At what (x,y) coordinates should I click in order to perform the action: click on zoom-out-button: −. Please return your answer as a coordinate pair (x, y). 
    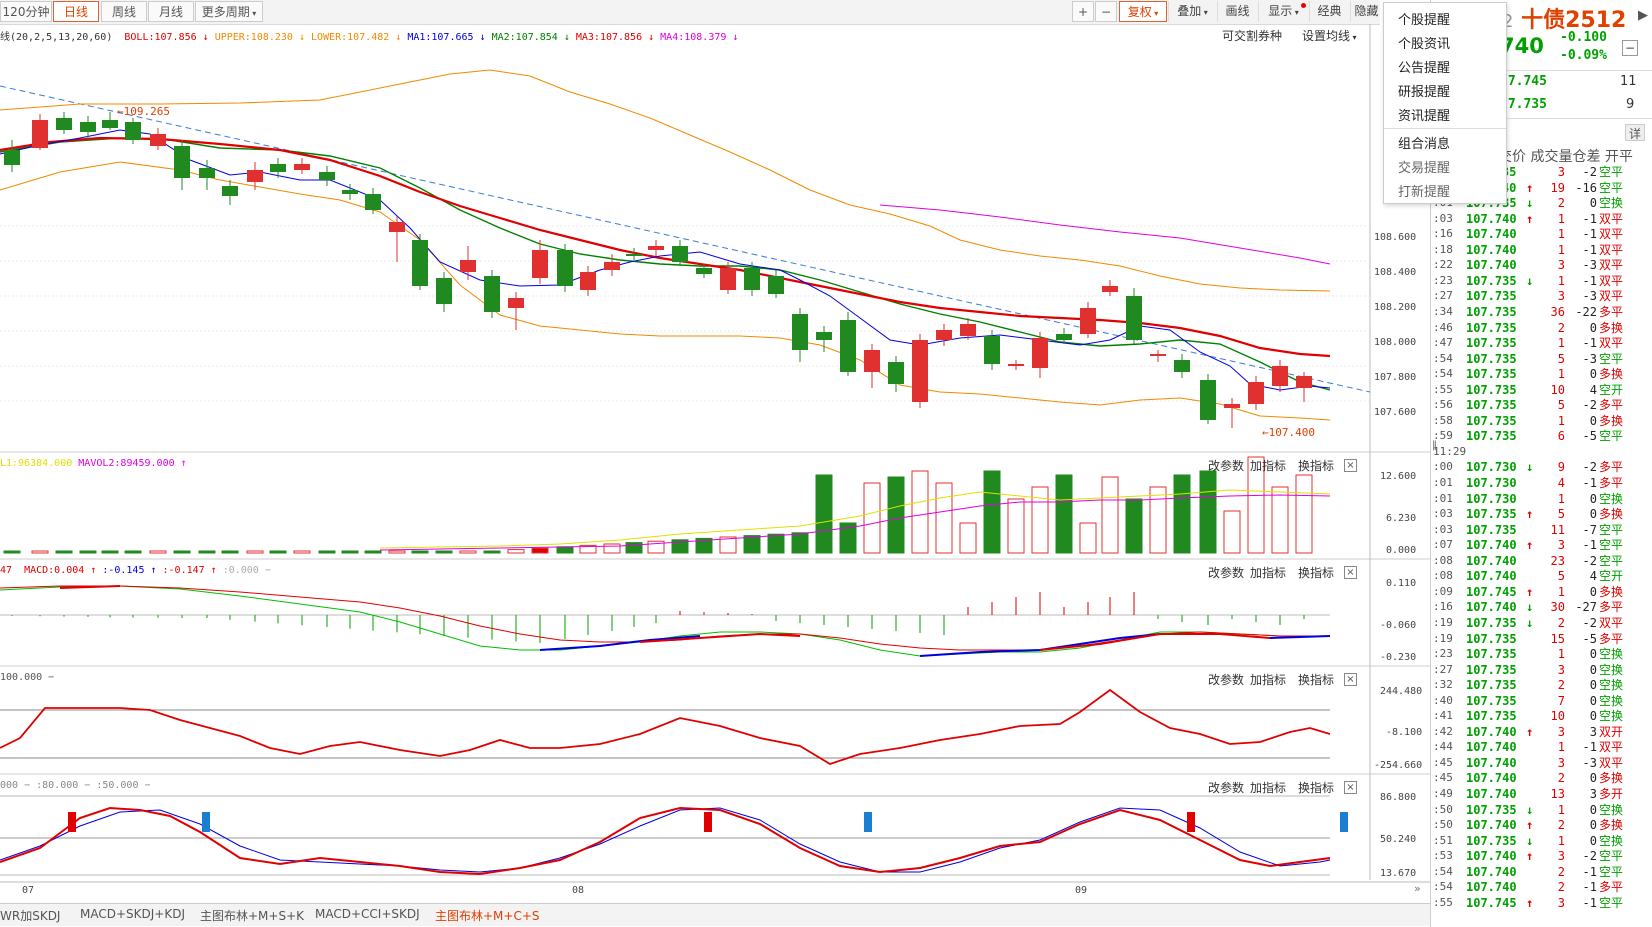
    Looking at the image, I should click on (1106, 11).